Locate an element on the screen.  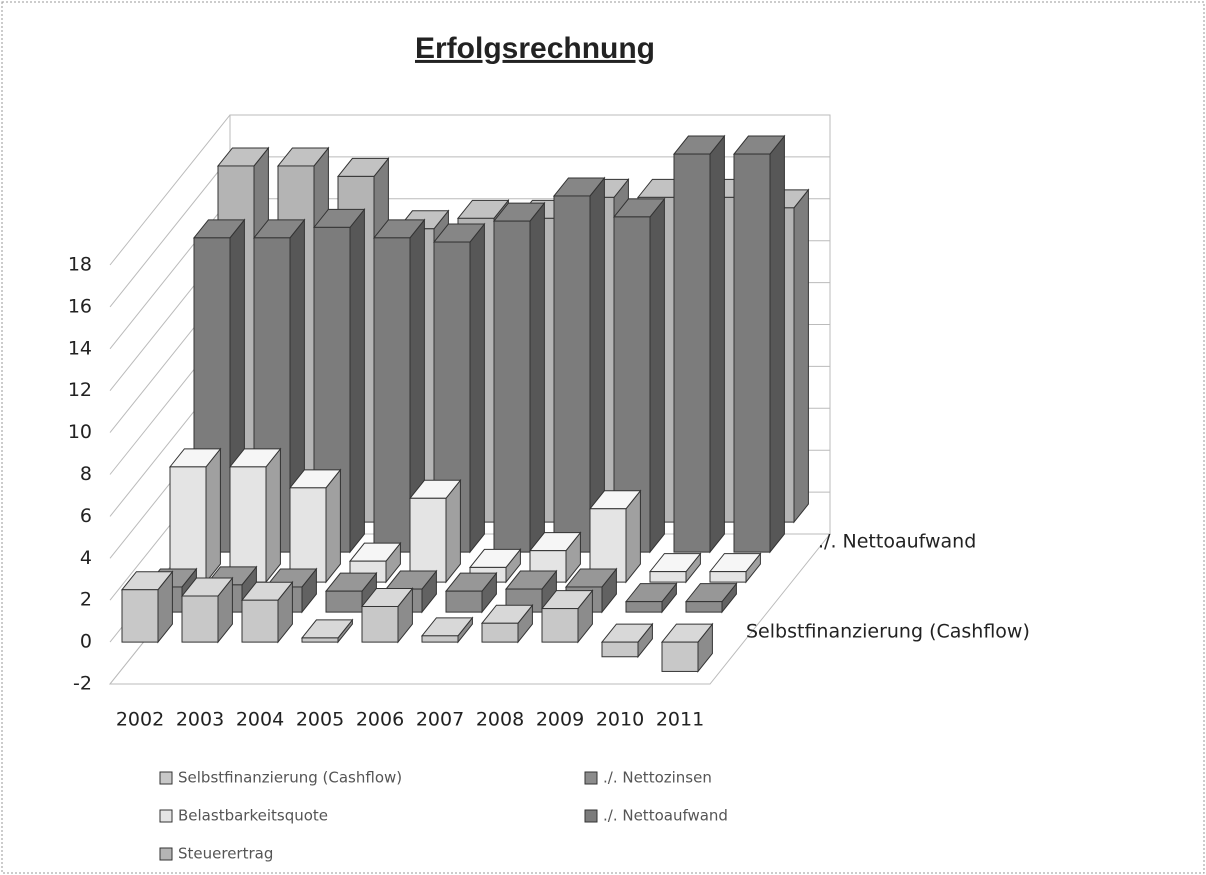
x-tick-label: 2003 is located at coordinates (200, 720).